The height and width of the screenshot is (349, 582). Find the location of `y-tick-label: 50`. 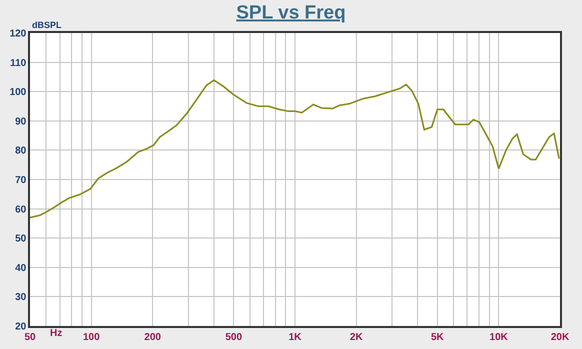

y-tick-label: 50 is located at coordinates (21, 239).